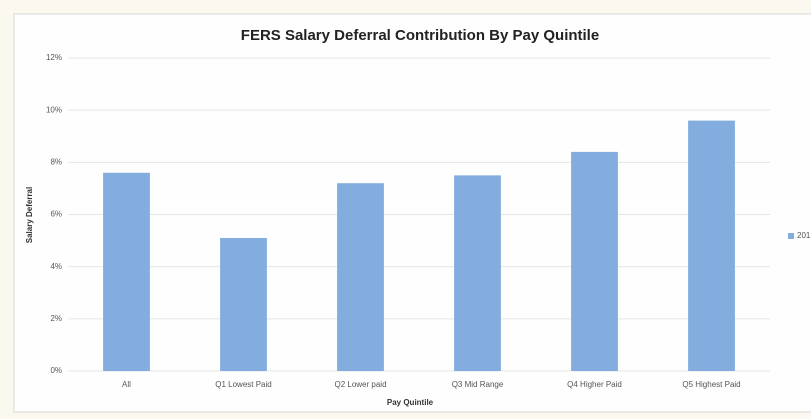  I want to click on x-tick-label: Q2 Lower paid, so click(360, 384).